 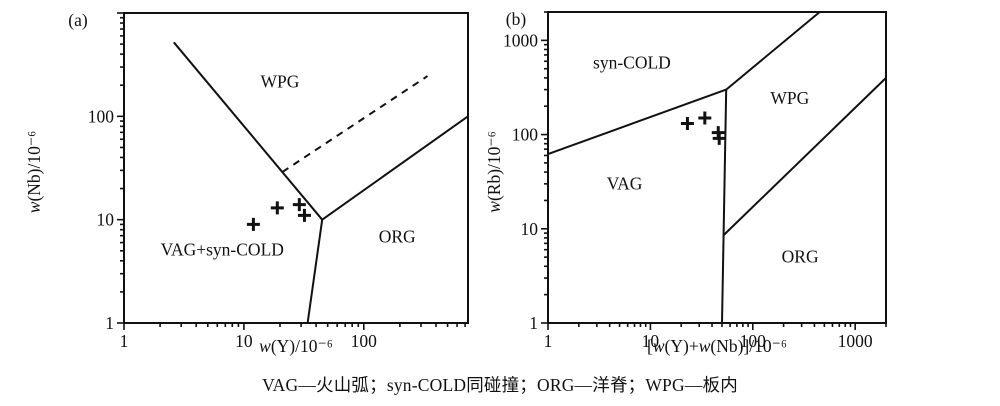 I want to click on y-tick-label: 1000, so click(x=520, y=40).